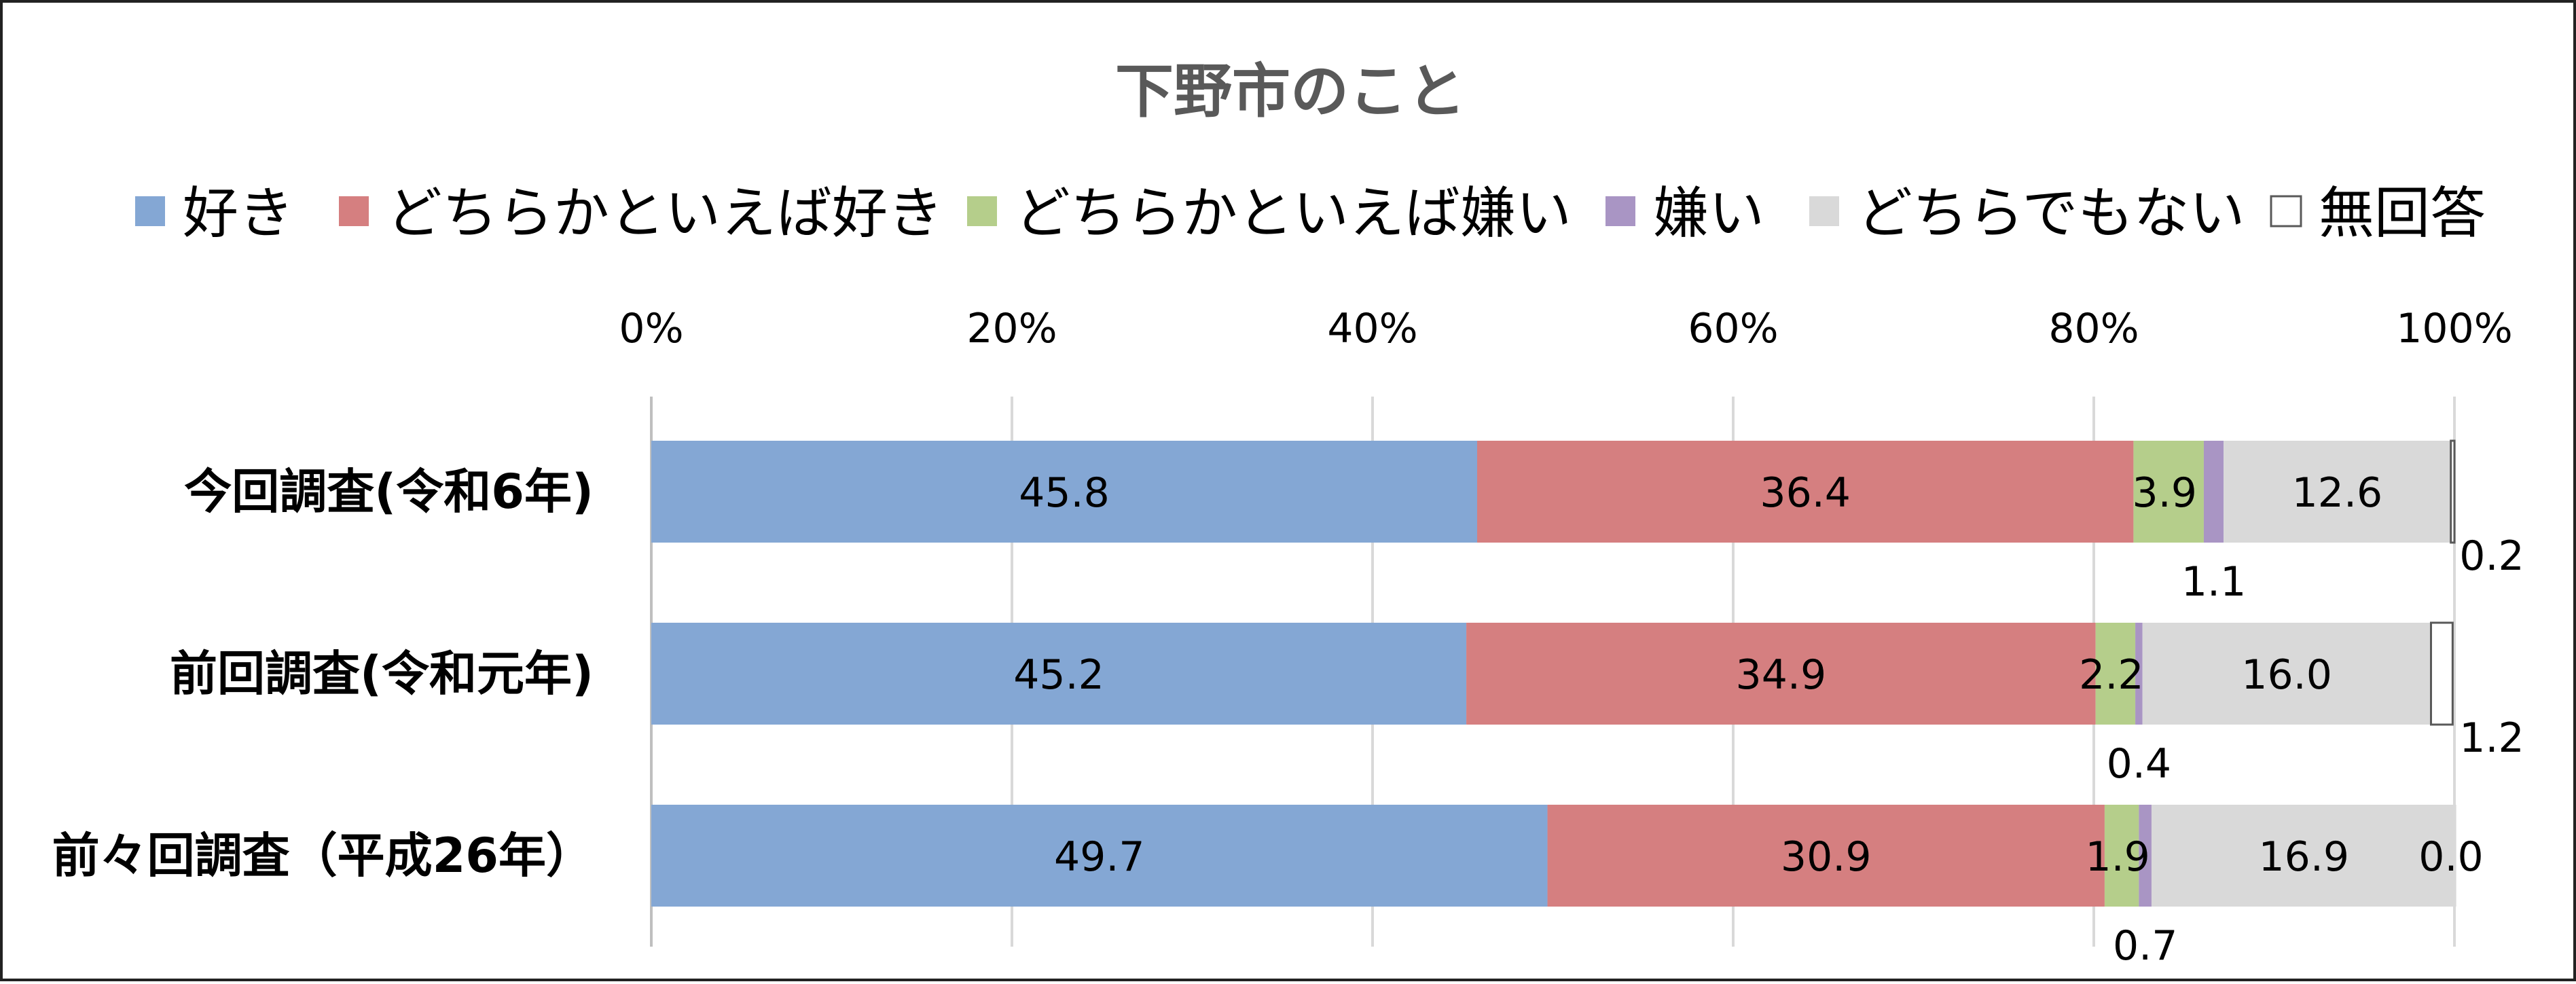  What do you see at coordinates (2454, 328) in the screenshot?
I see `x-tick-label: 100%` at bounding box center [2454, 328].